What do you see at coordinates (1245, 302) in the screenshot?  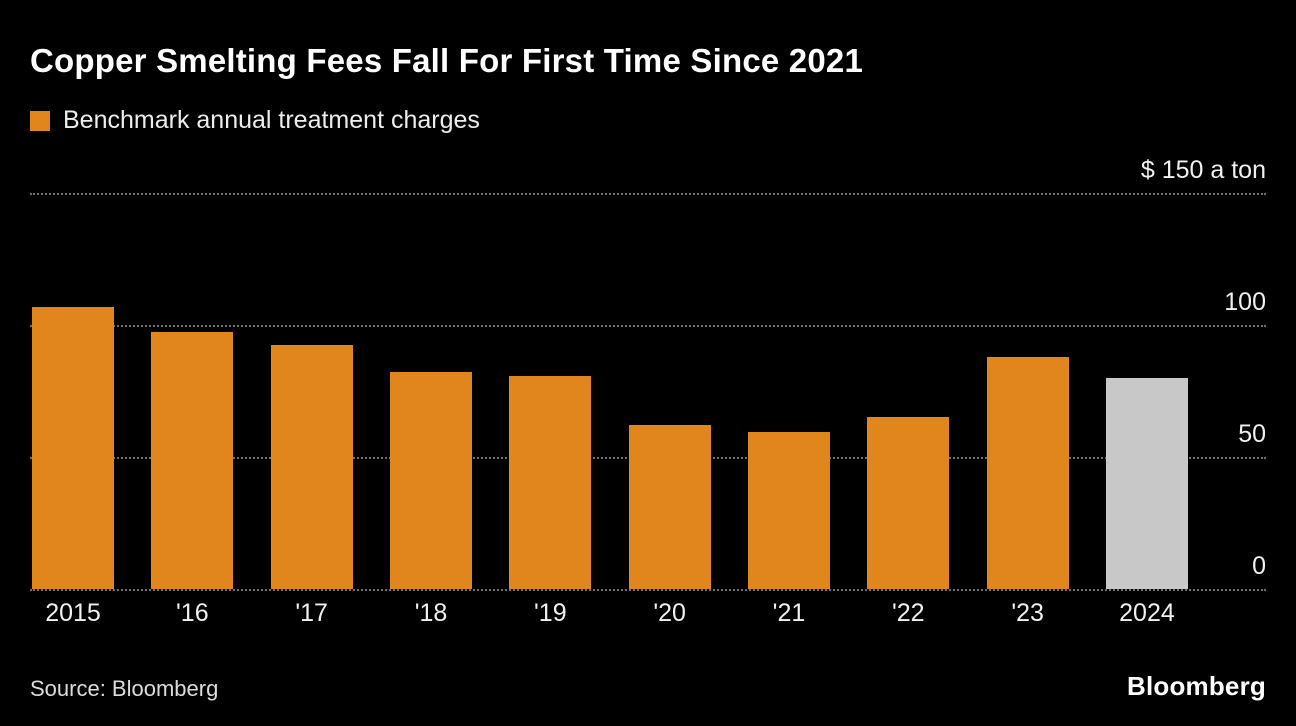 I see `y-tick-label-100: 100` at bounding box center [1245, 302].